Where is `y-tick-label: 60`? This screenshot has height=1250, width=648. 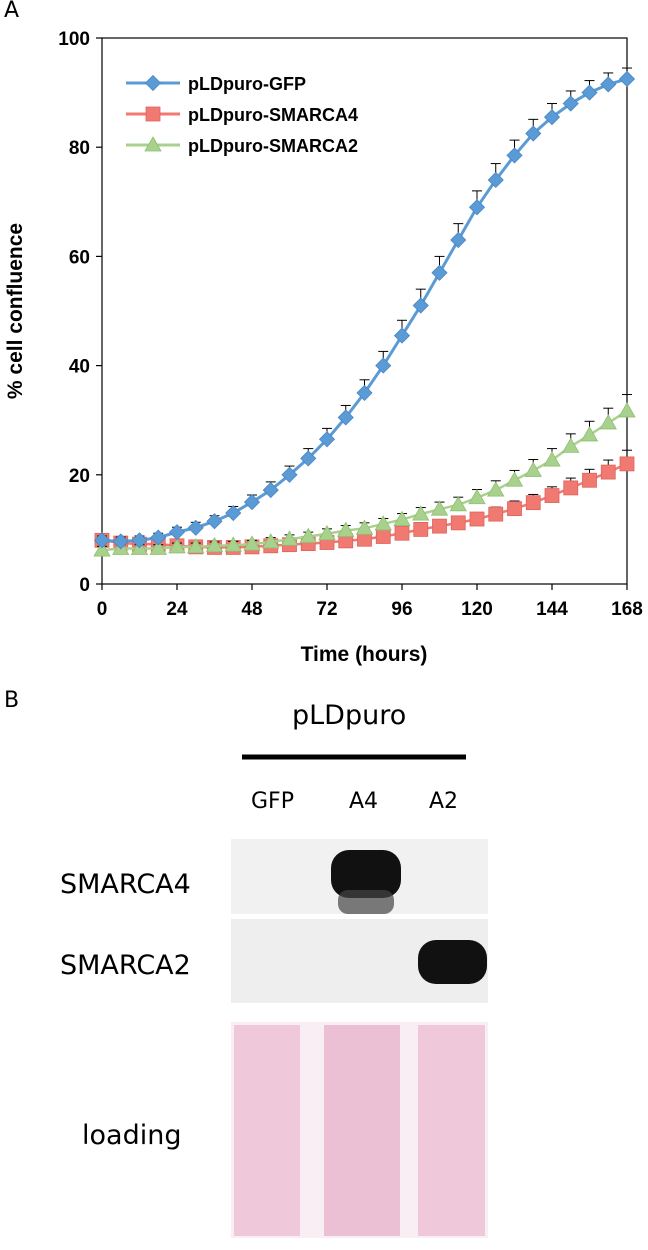
y-tick-label: 60 is located at coordinates (79, 257).